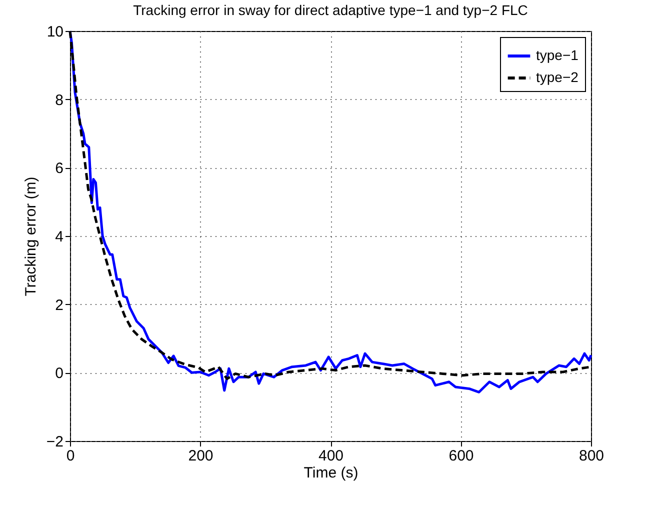  Describe the element at coordinates (59, 305) in the screenshot. I see `y-tick-label: 2` at that location.